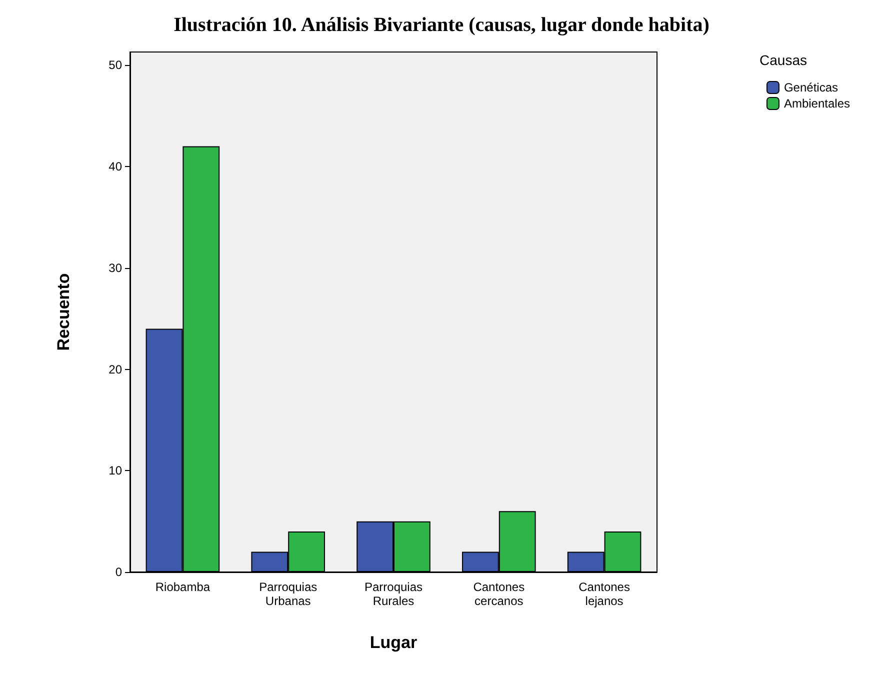  Describe the element at coordinates (783, 60) in the screenshot. I see `legend-title: Causas` at that location.